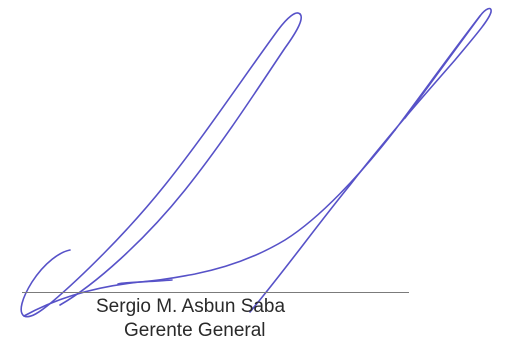 This screenshot has width=505, height=342. I want to click on signer-title: Gerente General, so click(195, 330).